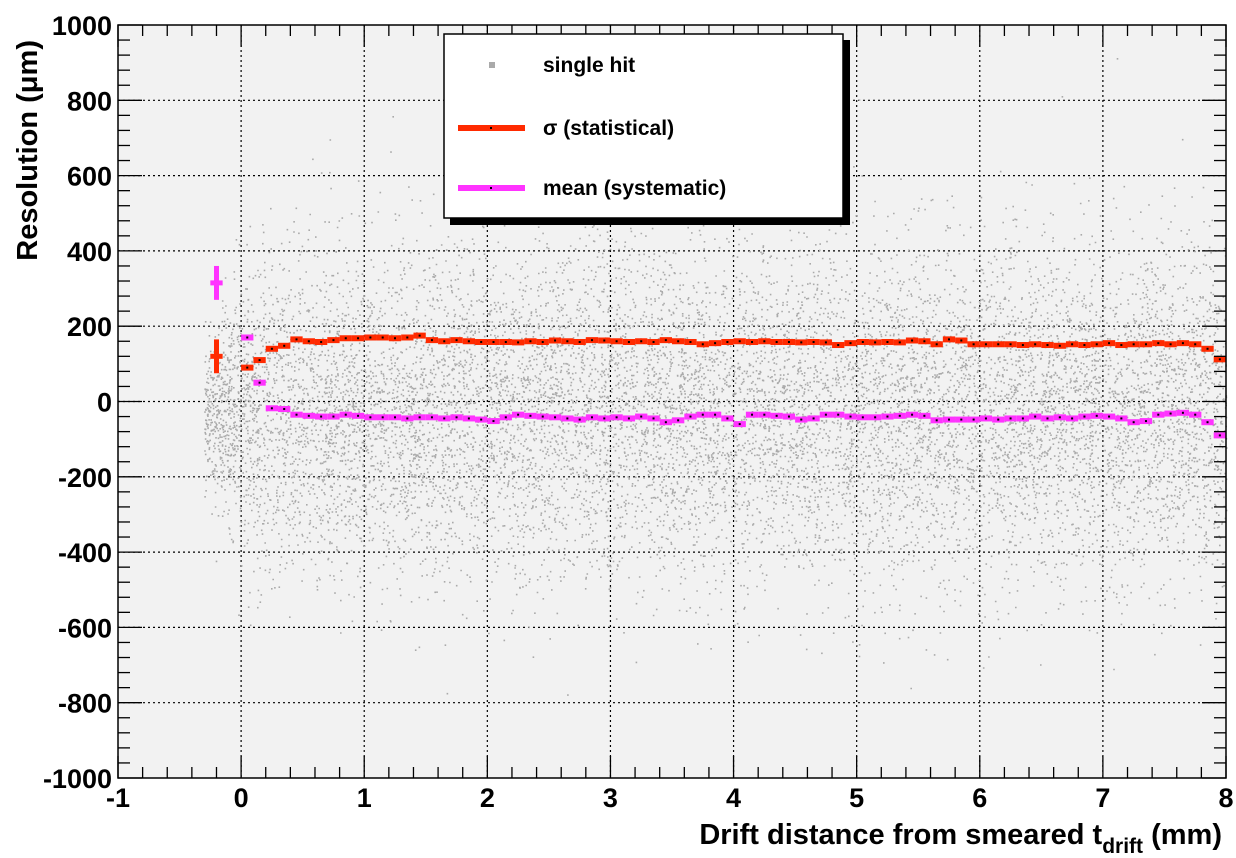 The height and width of the screenshot is (858, 1236). I want to click on x-tick-label: 0, so click(241, 798).